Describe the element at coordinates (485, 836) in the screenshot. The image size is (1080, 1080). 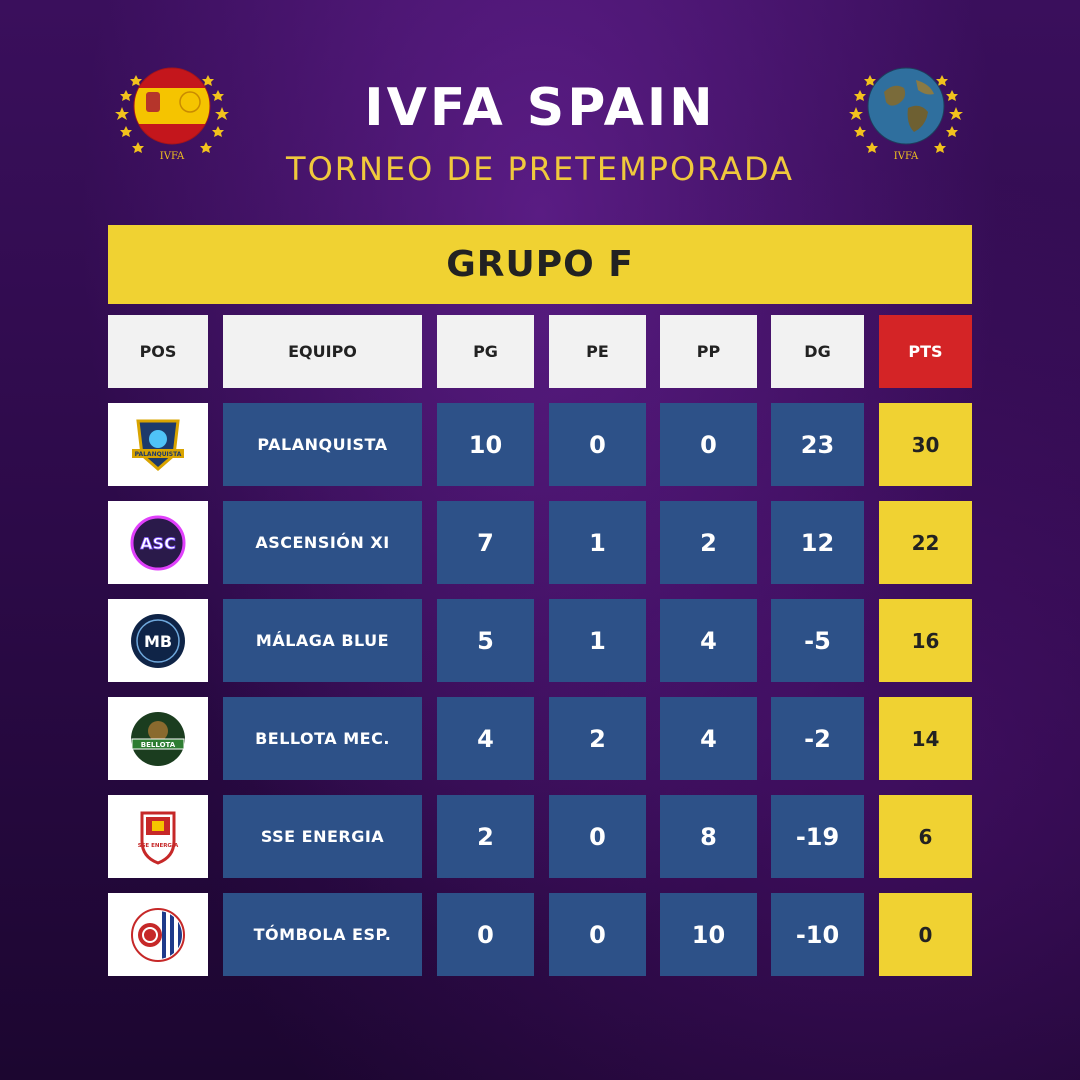
I see `stat-pg: 2` at that location.